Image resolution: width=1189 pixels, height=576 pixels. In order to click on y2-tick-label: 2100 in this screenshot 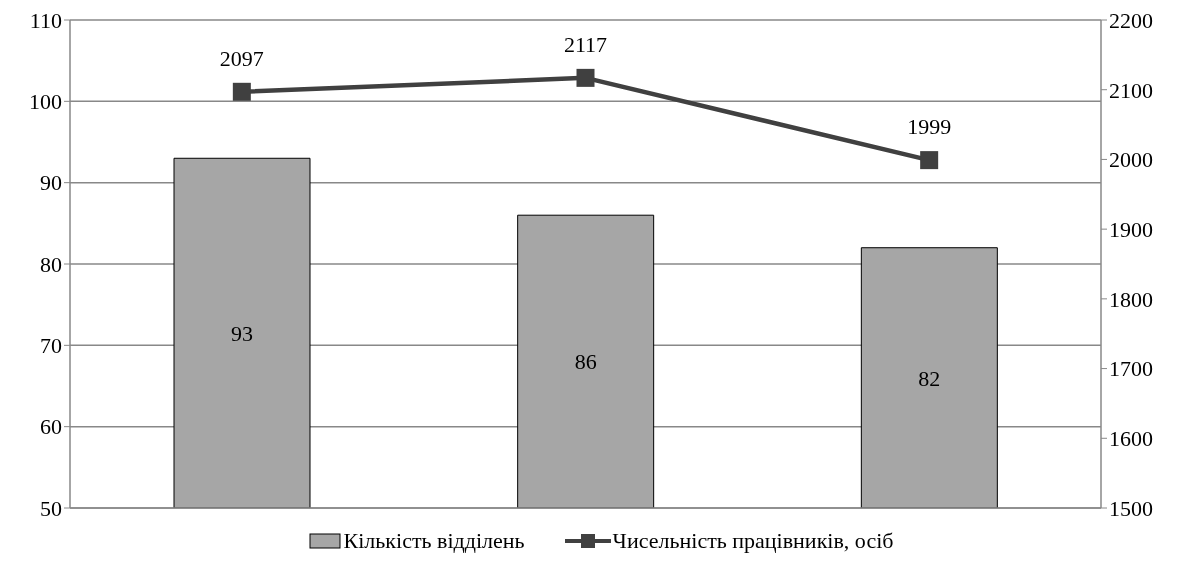, I will do `click(1131, 90)`.